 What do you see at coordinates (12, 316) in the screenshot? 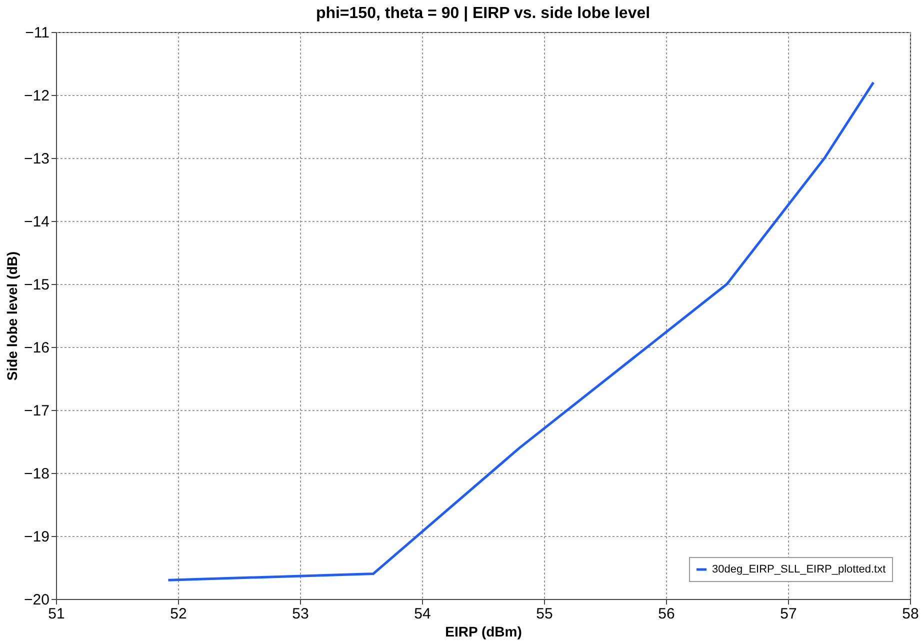
I see `y-axis-title: Side lobe level (dB)` at bounding box center [12, 316].